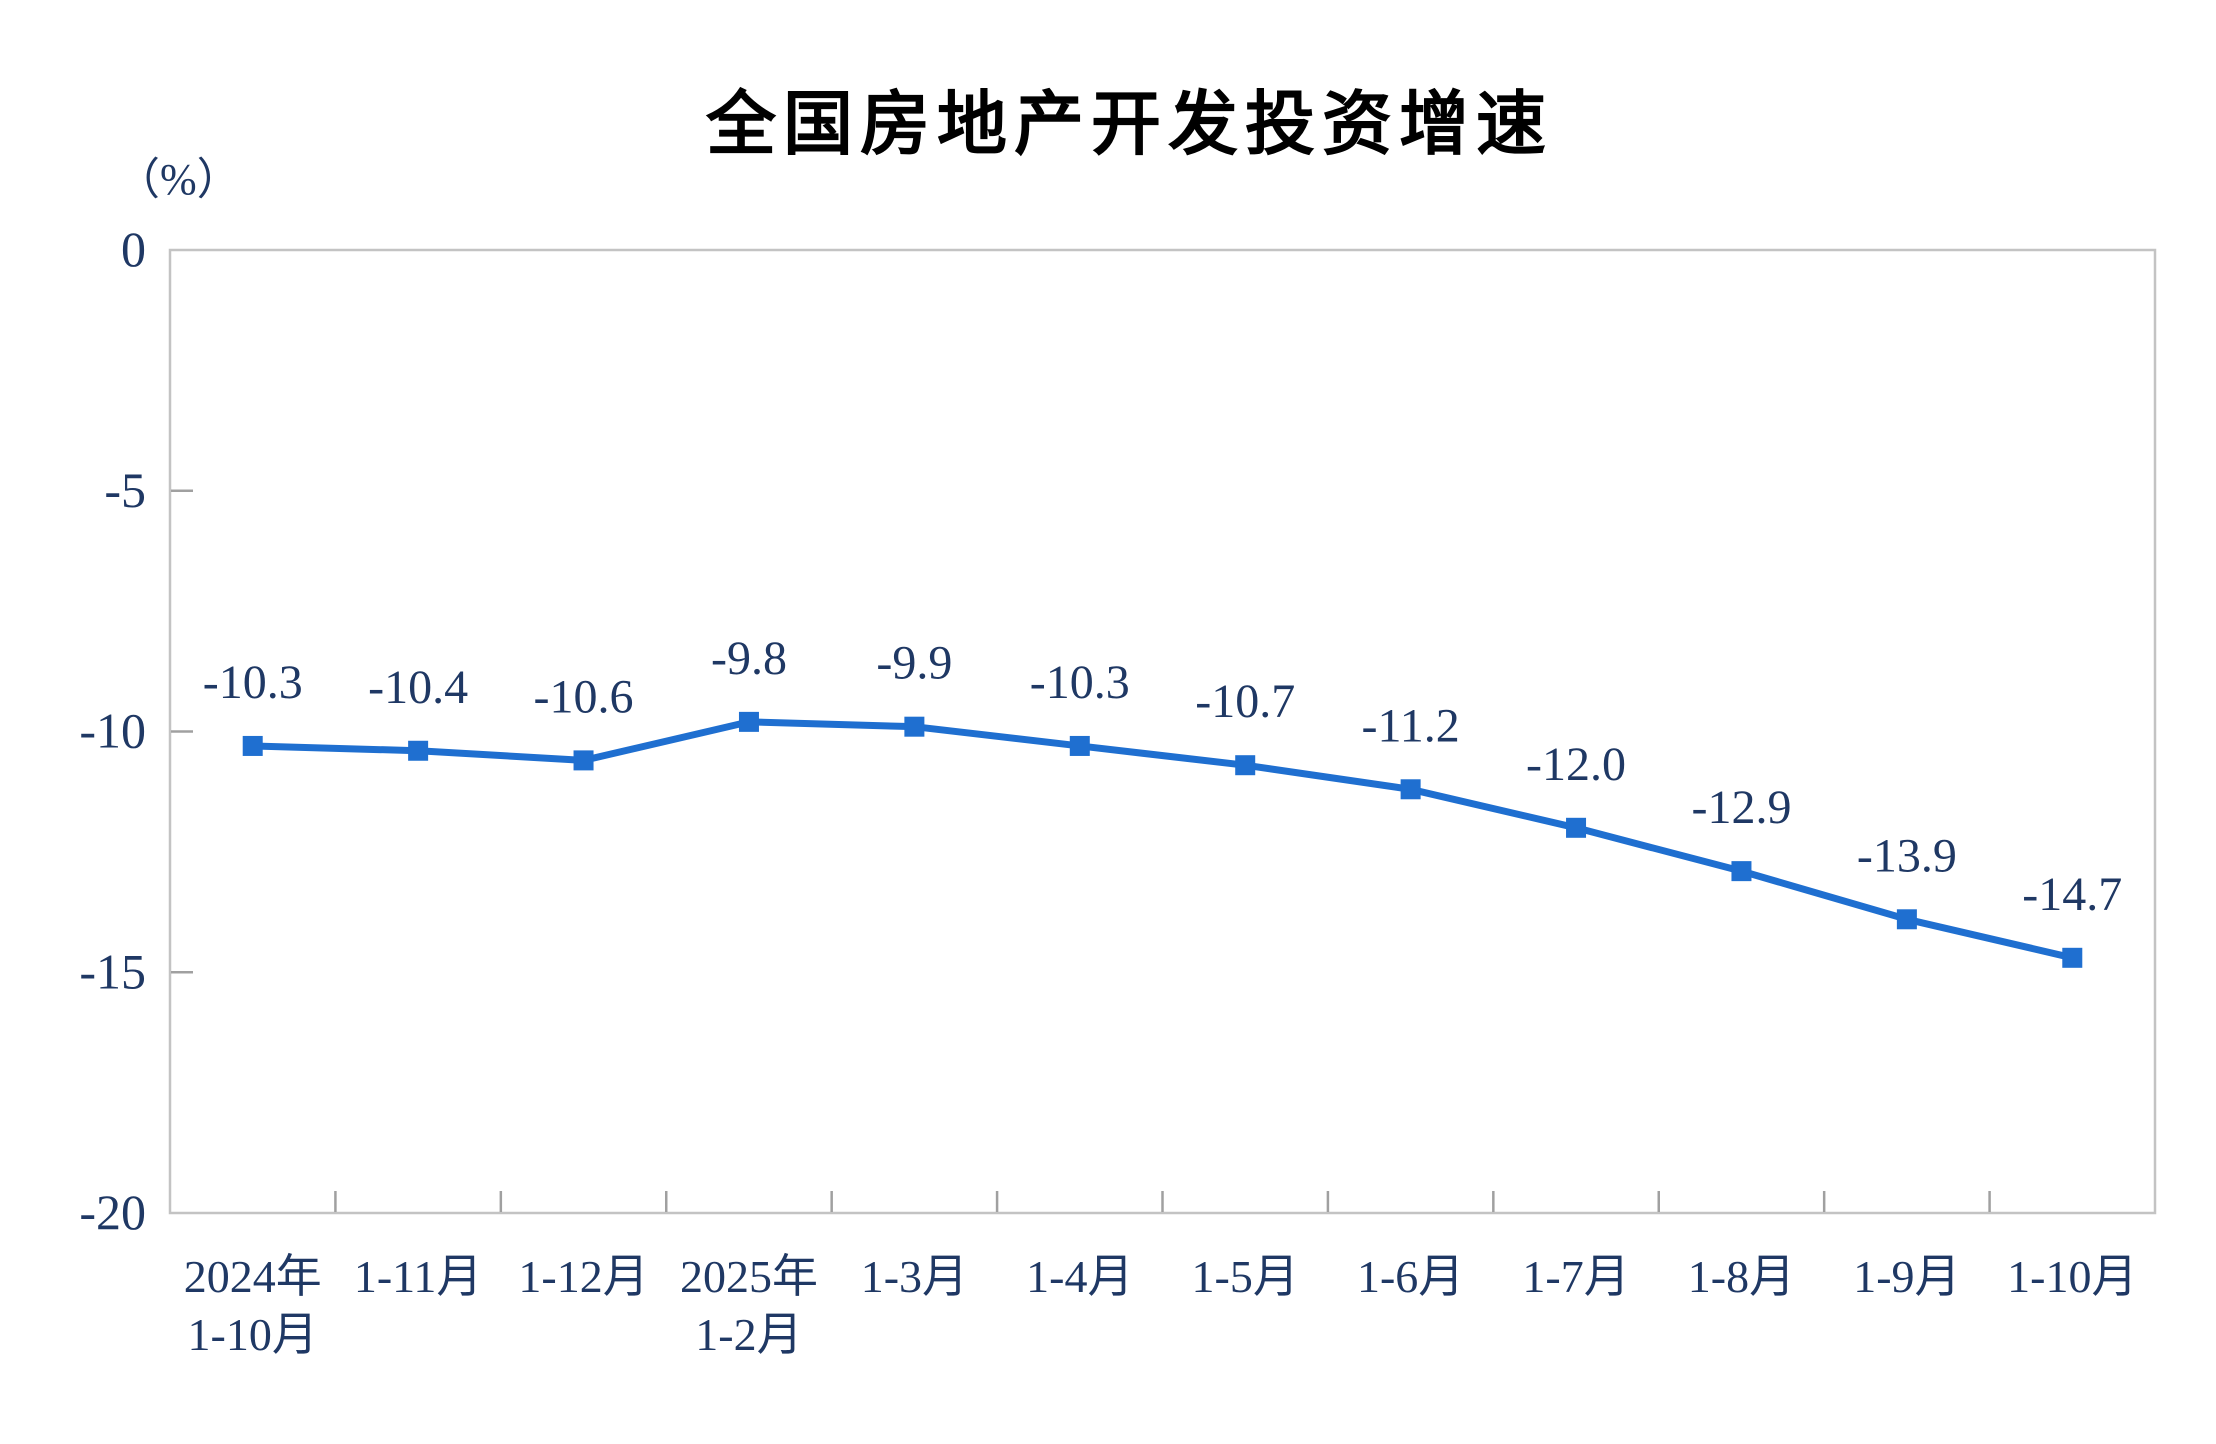  What do you see at coordinates (583, 1276) in the screenshot?
I see `x-axis-label: 1-12月` at bounding box center [583, 1276].